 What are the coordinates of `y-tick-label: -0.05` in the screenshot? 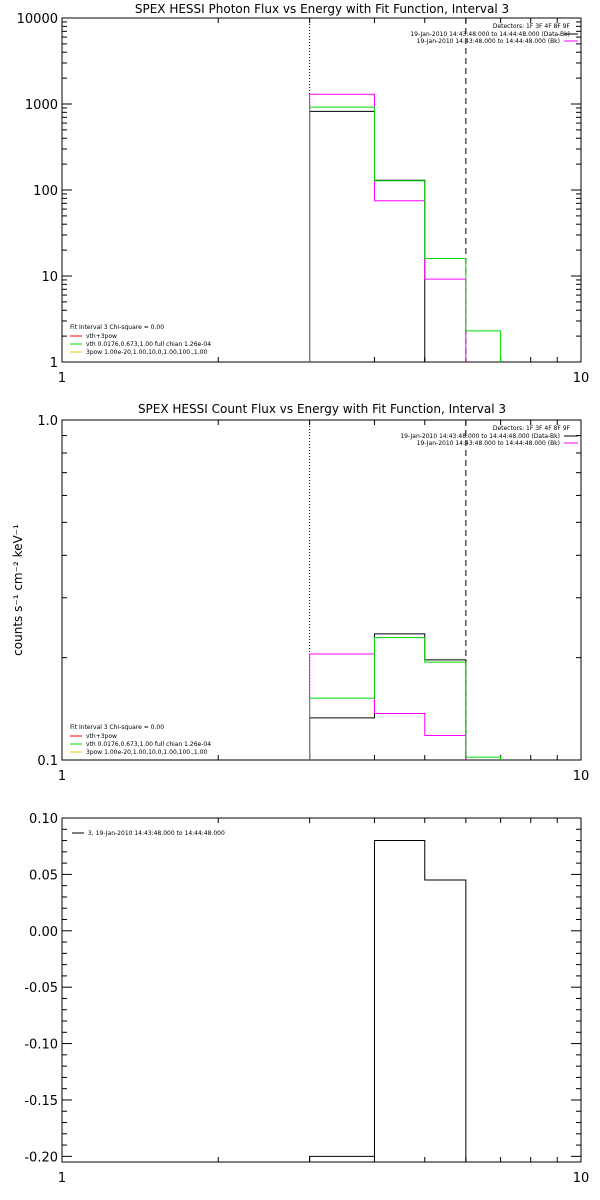 It's located at (41, 988).